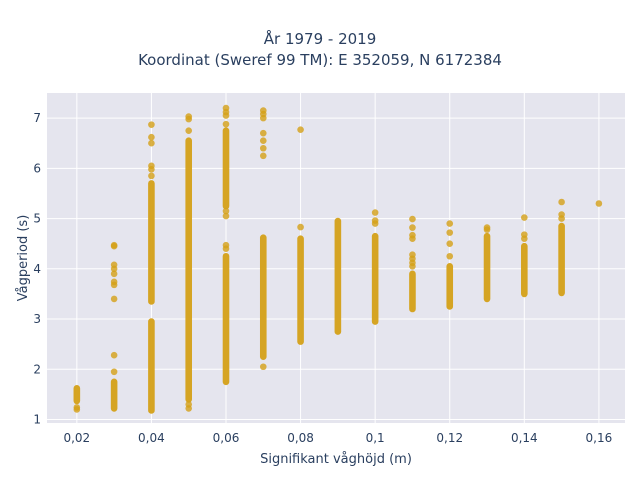  What do you see at coordinates (337, 438) in the screenshot?
I see `x-axis-ticks: 0,02 0,04 0,06 0,08 0,1 0,12 0,14 0,16` at bounding box center [337, 438].